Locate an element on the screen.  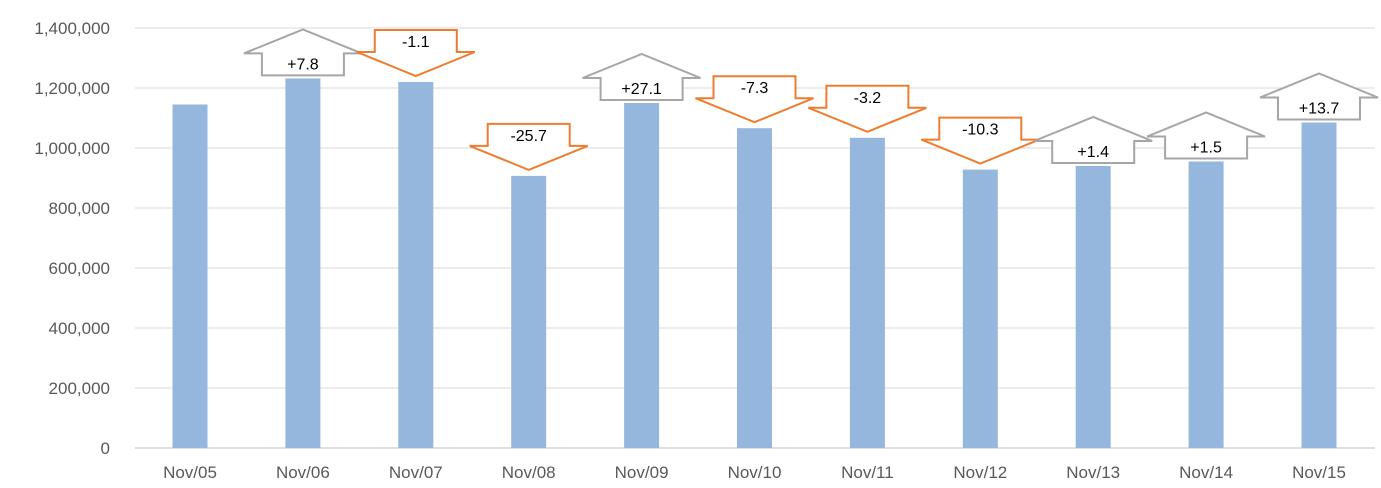
x-tick-label: Nov/10 is located at coordinates (755, 472).